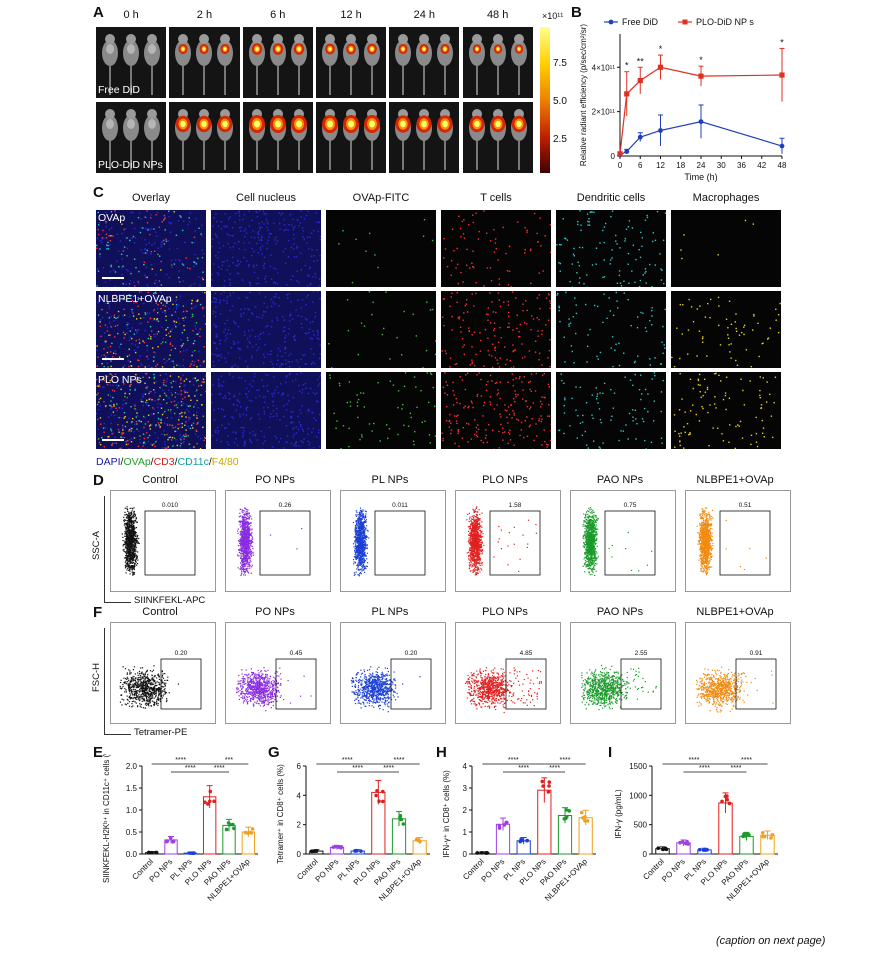 The image size is (871, 959). Describe the element at coordinates (497, 137) in the screenshot. I see `ivis-image` at that location.